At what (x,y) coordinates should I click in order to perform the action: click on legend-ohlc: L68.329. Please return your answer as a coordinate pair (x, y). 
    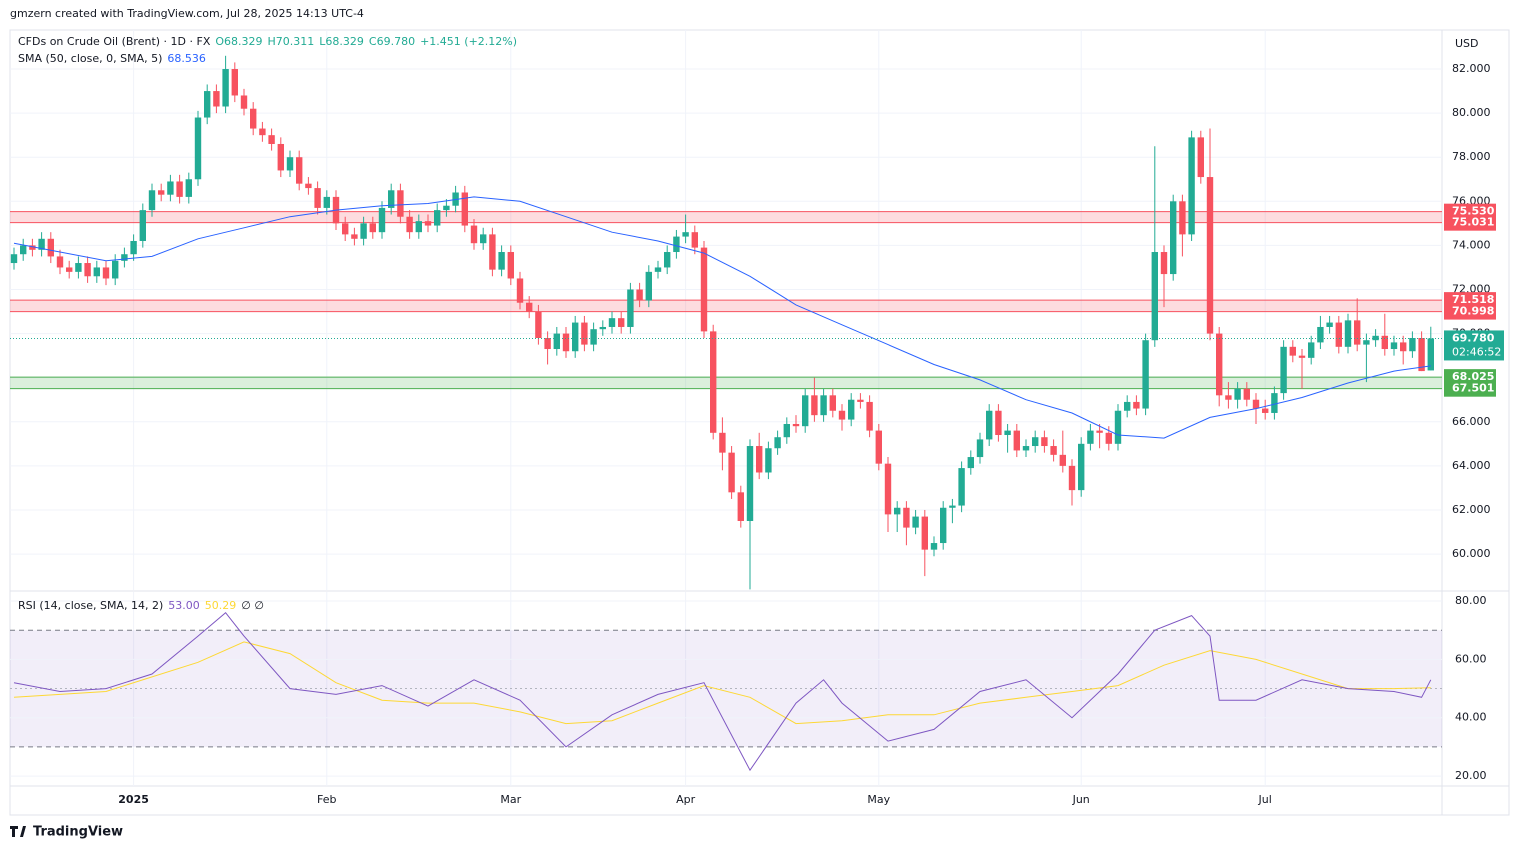
    Looking at the image, I should click on (341, 41).